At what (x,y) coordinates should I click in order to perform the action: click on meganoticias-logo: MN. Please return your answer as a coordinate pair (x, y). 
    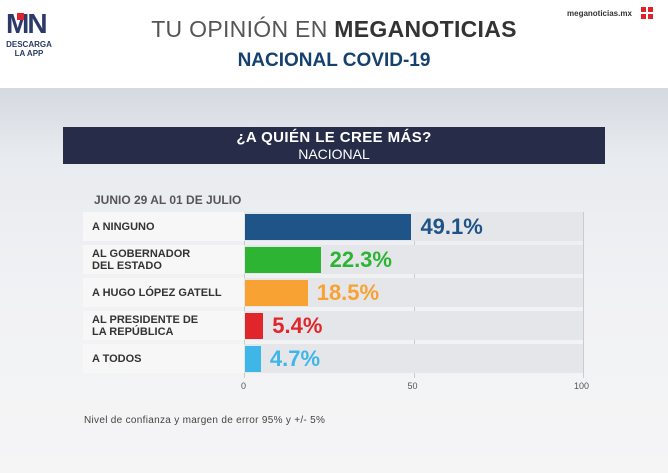
    Looking at the image, I should click on (29, 27).